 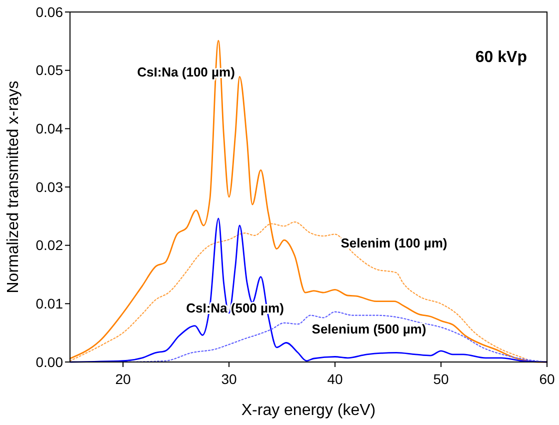 I want to click on x-tick-label: 30, so click(x=229, y=379).